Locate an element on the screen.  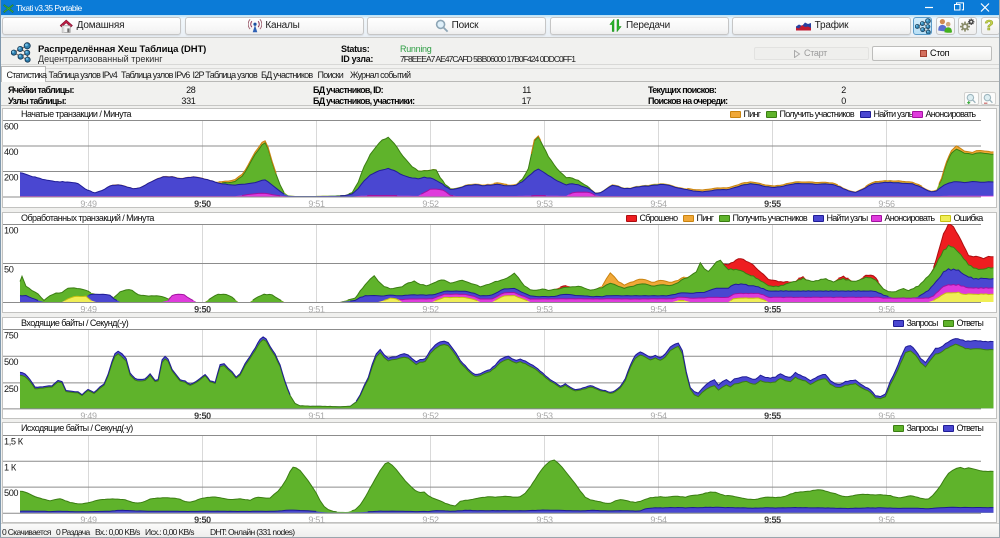
svg-text: 600 is located at coordinates (11, 126).